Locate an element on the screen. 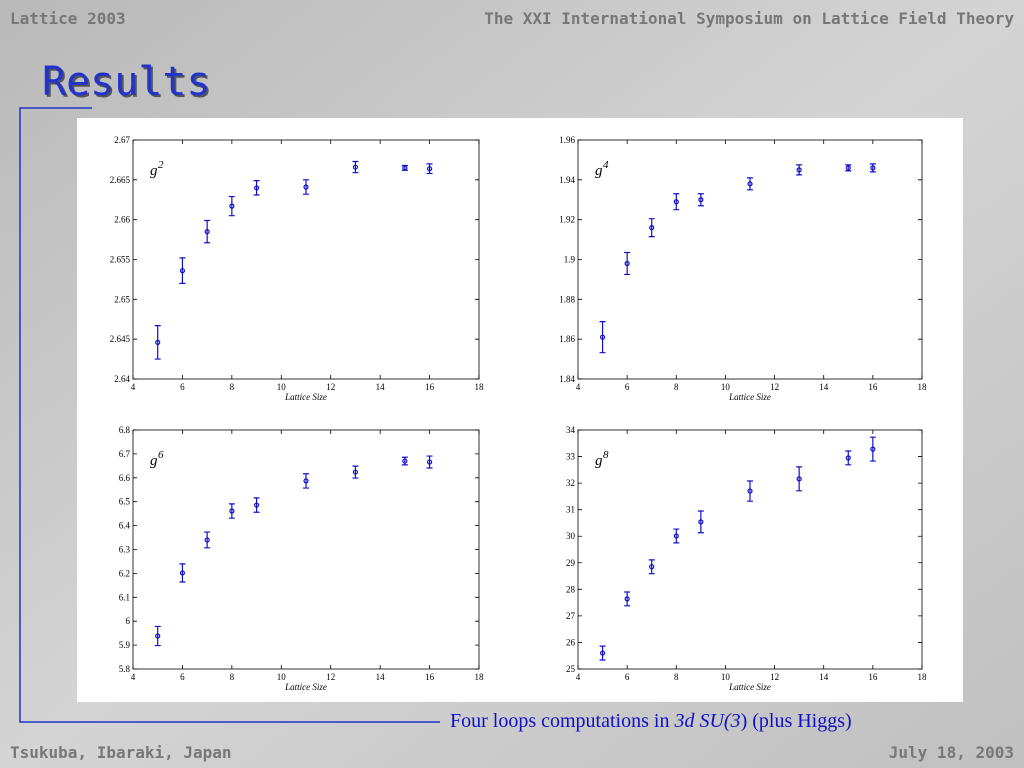  chart-title-superscript: 2 is located at coordinates (161, 165).